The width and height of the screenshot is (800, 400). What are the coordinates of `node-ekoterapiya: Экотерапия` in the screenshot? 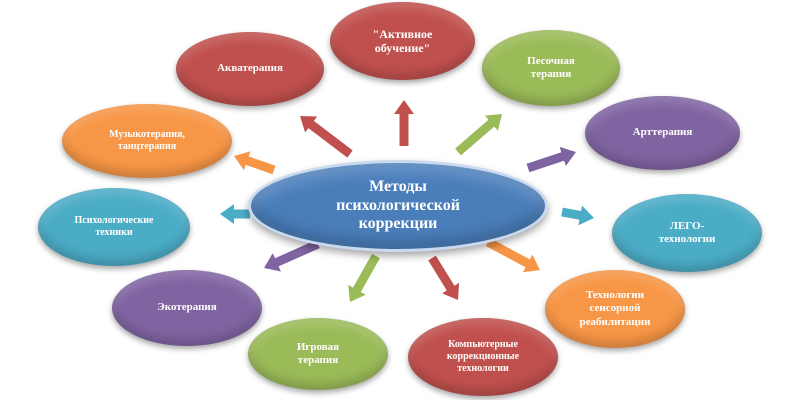 It's located at (187, 308).